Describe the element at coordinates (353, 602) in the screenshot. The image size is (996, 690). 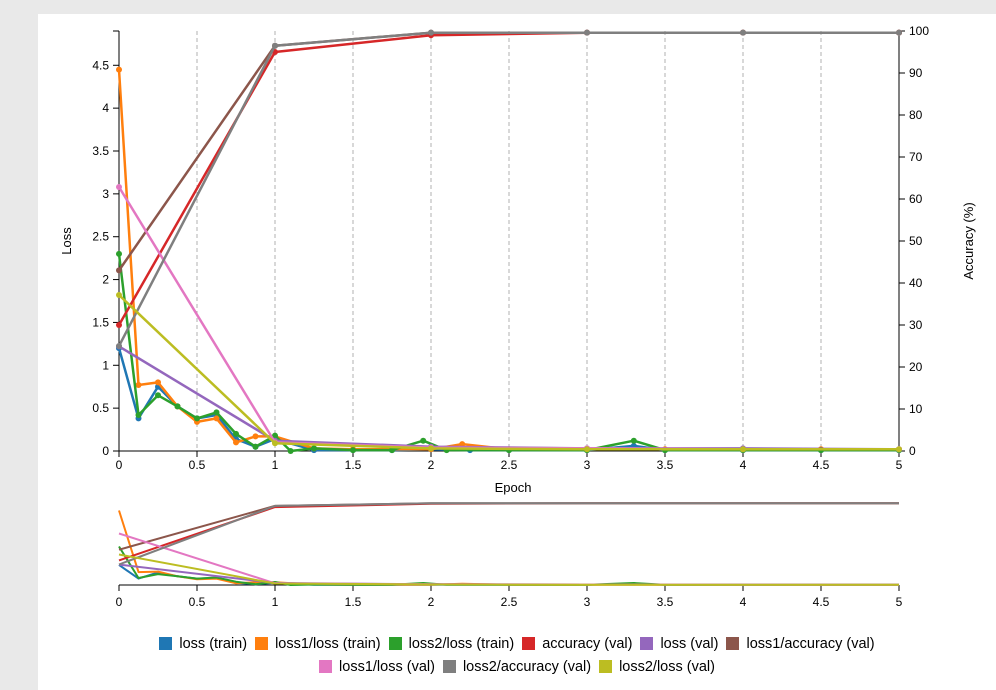
I see `overview-x-tick-label: 1.5` at that location.